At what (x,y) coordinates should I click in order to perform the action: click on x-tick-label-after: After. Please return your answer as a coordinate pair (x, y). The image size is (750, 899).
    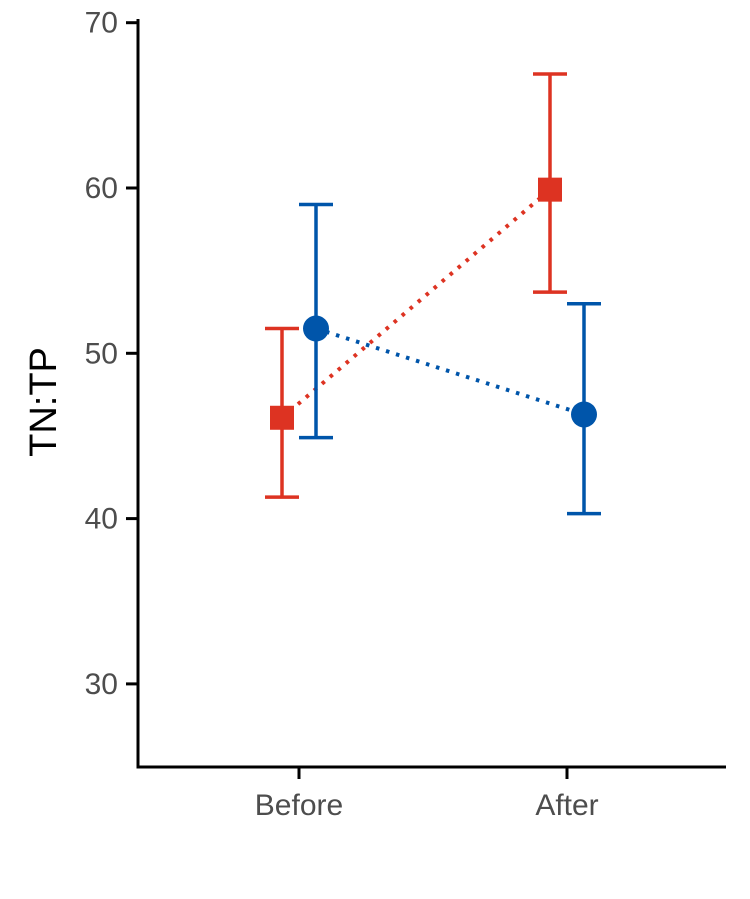
    Looking at the image, I should click on (566, 805).